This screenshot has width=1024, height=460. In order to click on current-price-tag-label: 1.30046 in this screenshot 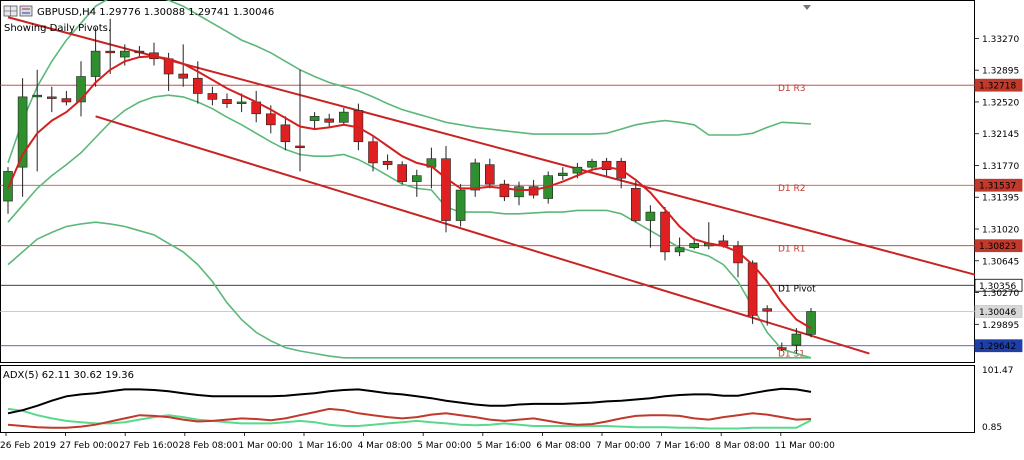, I will do `click(997, 313)`.